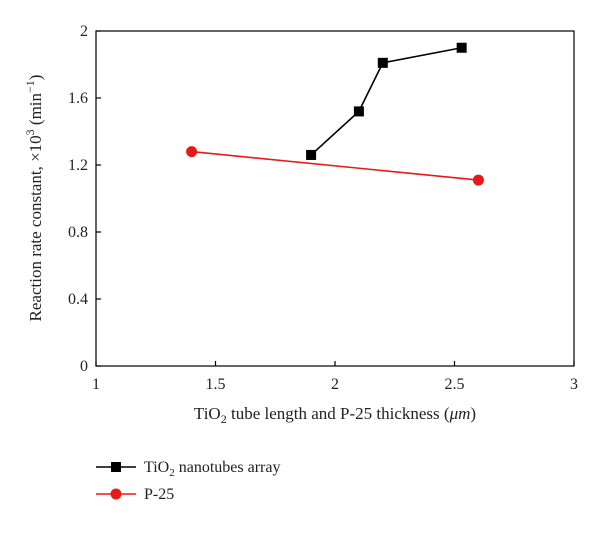  I want to click on x-tick-label: 2, so click(335, 384).